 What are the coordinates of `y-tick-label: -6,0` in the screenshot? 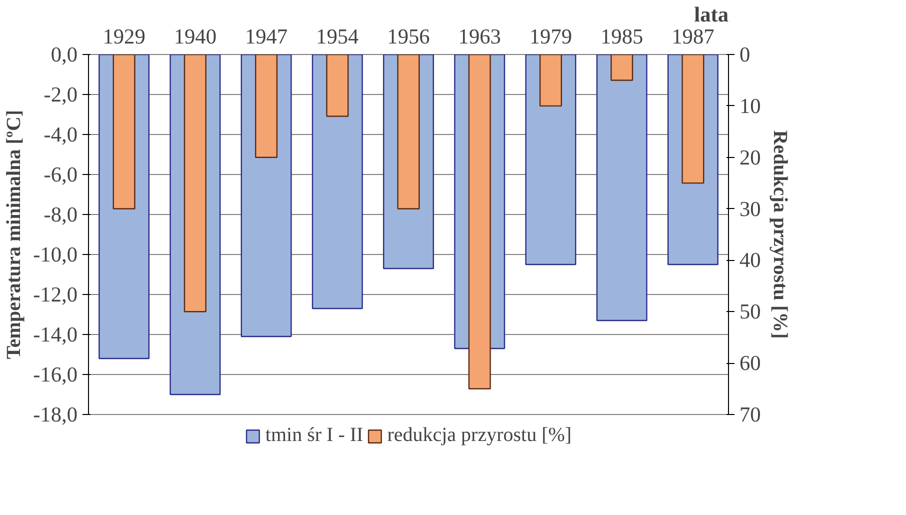 It's located at (61, 174).